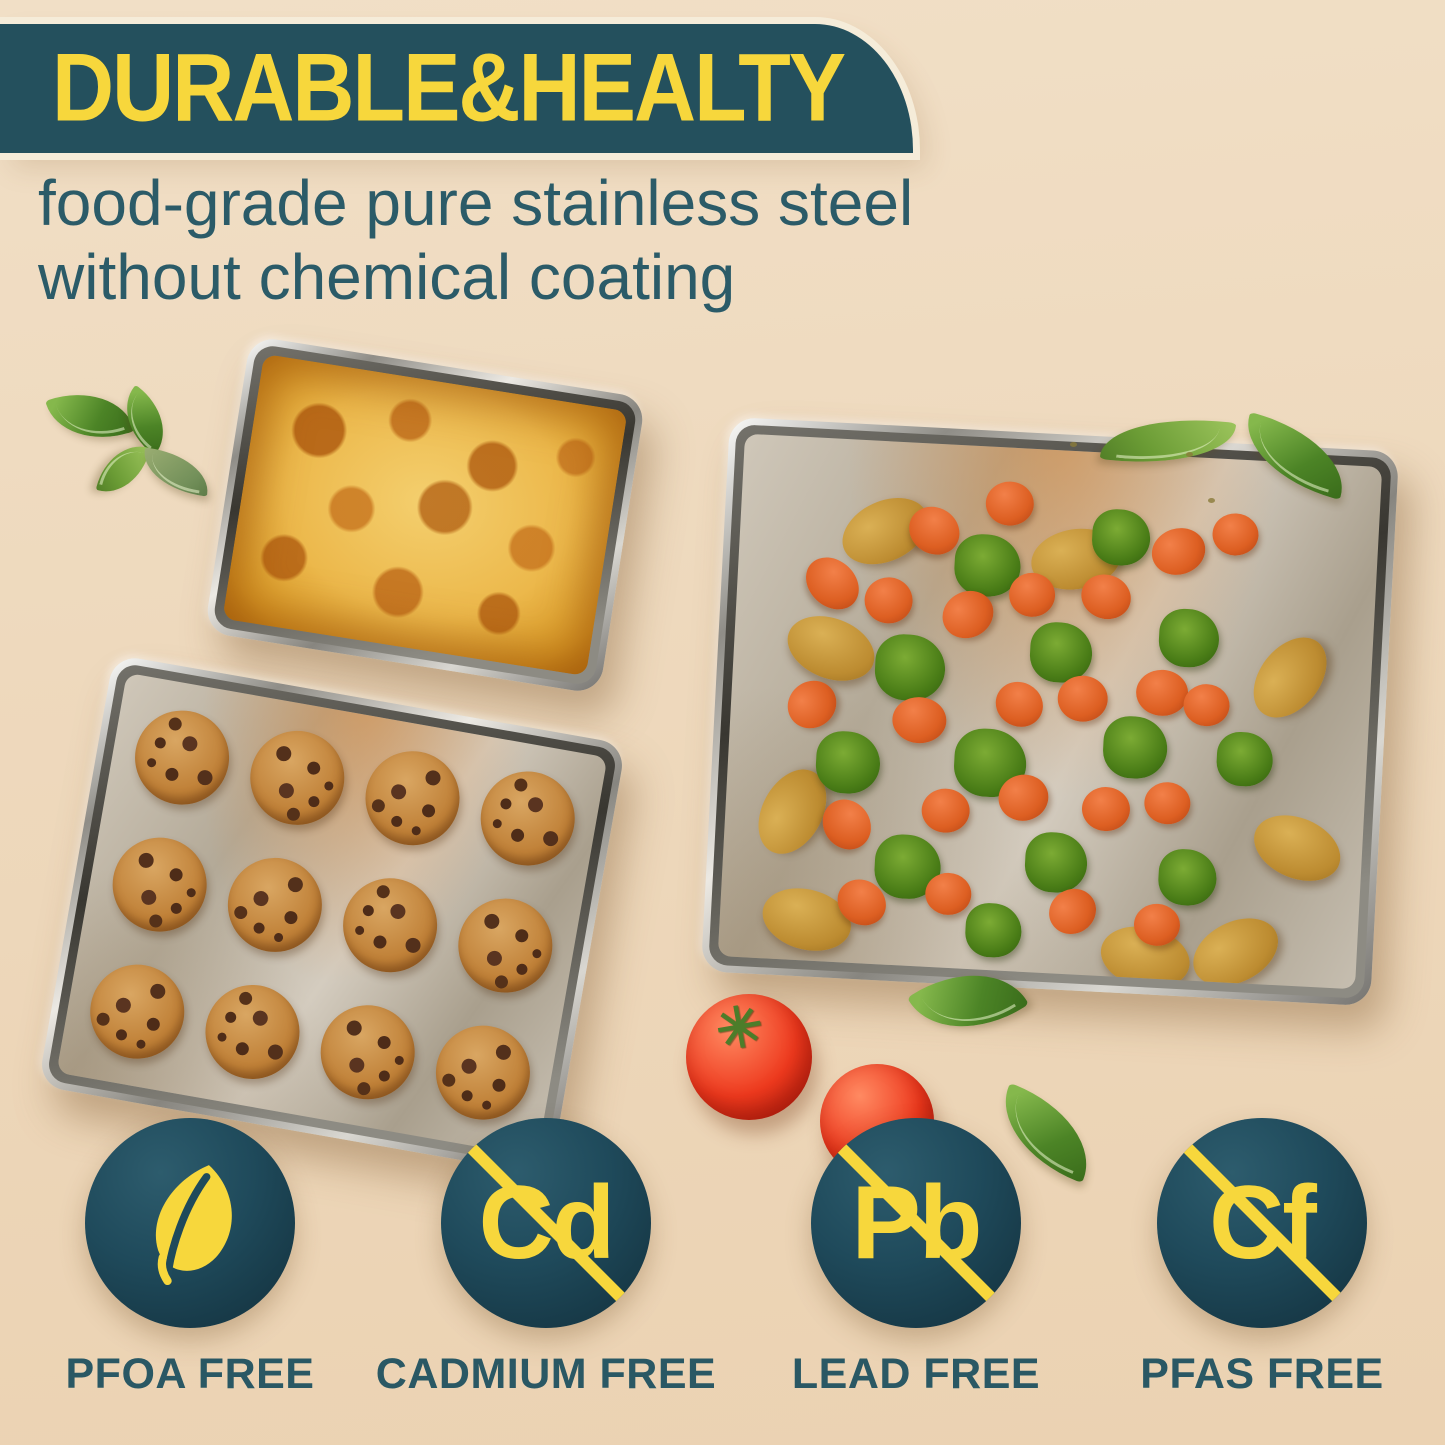 This screenshot has height=1445, width=1445. What do you see at coordinates (1262, 1374) in the screenshot?
I see `badge-label: PFAS FREE` at bounding box center [1262, 1374].